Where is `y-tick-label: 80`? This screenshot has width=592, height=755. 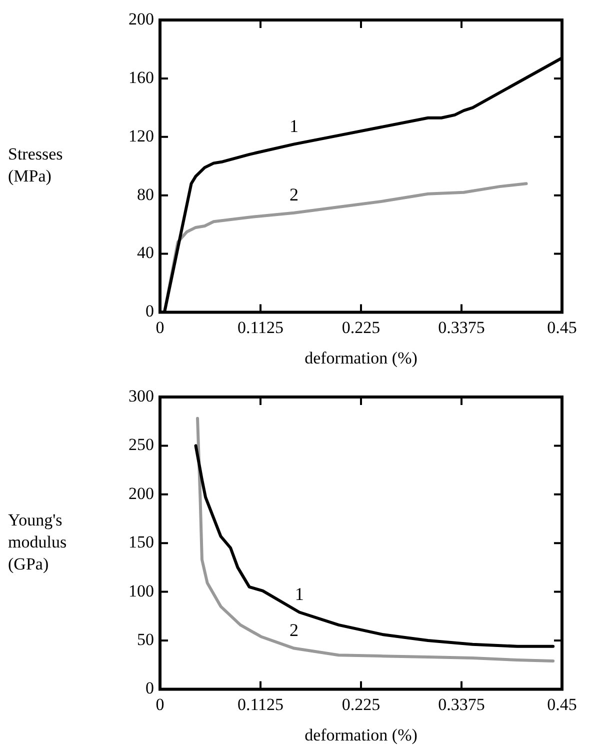 y-tick-label: 80 is located at coordinates (145, 194).